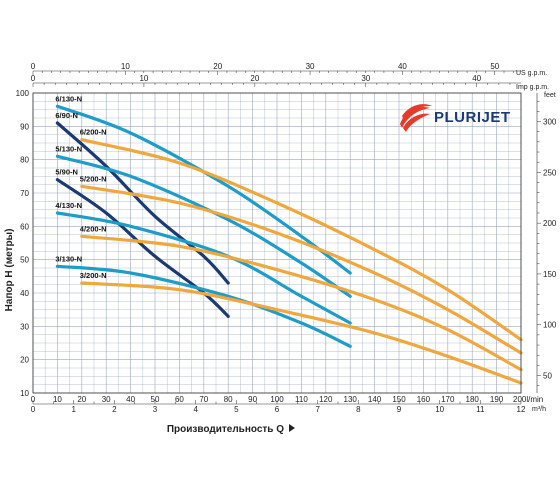 Image resolution: width=560 pixels, height=504 pixels. What do you see at coordinates (550, 223) in the screenshot?
I see `feet-tick-label: 200` at bounding box center [550, 223].